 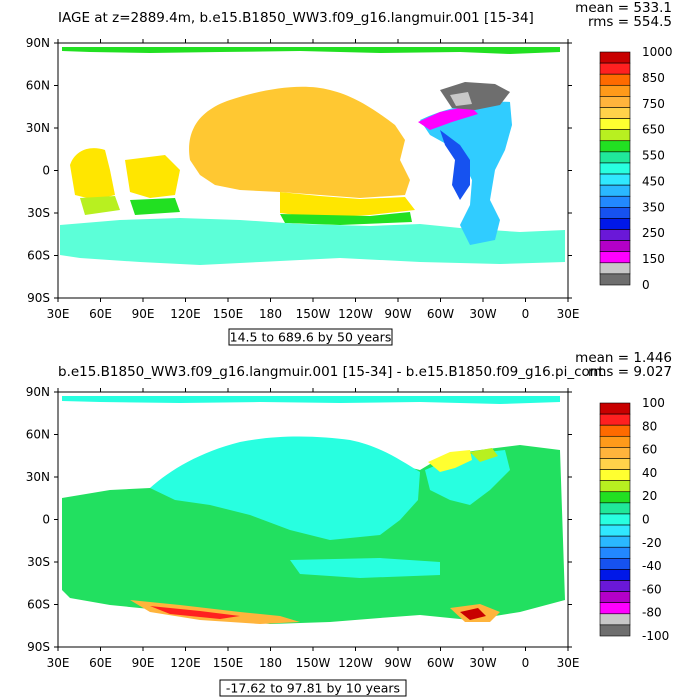 What do you see at coordinates (630, 372) in the screenshot?
I see `panel-2-rms: rms = 9.027` at bounding box center [630, 372].